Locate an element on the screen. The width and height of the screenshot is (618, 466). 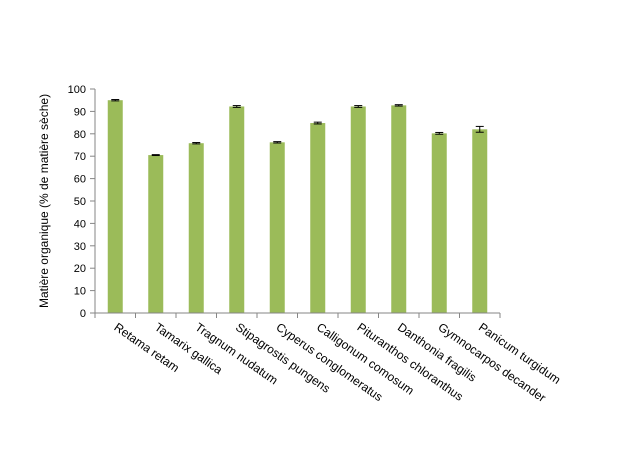
y-axis: 0 10 20 30 40 50 60 70 80 90 100 is located at coordinates (82, 202).